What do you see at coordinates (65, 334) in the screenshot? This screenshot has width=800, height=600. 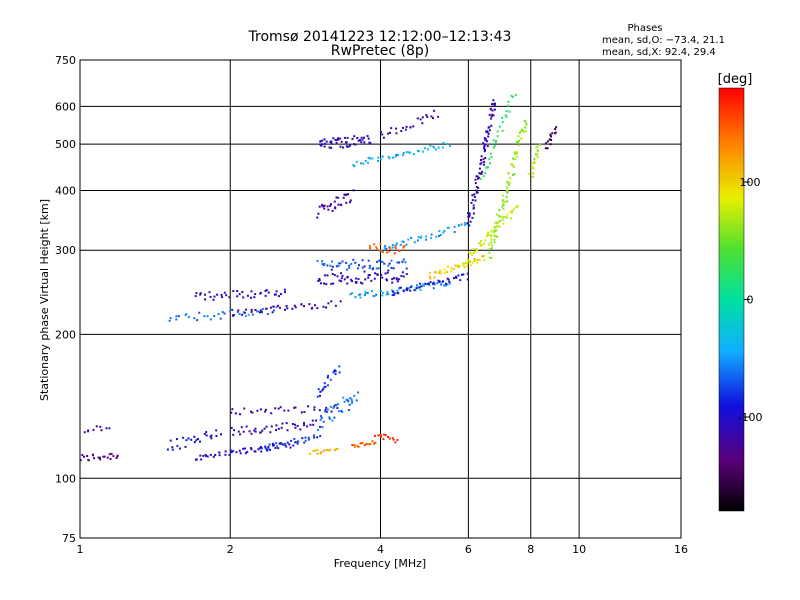 I see `y-tick-label: 200` at bounding box center [65, 334].